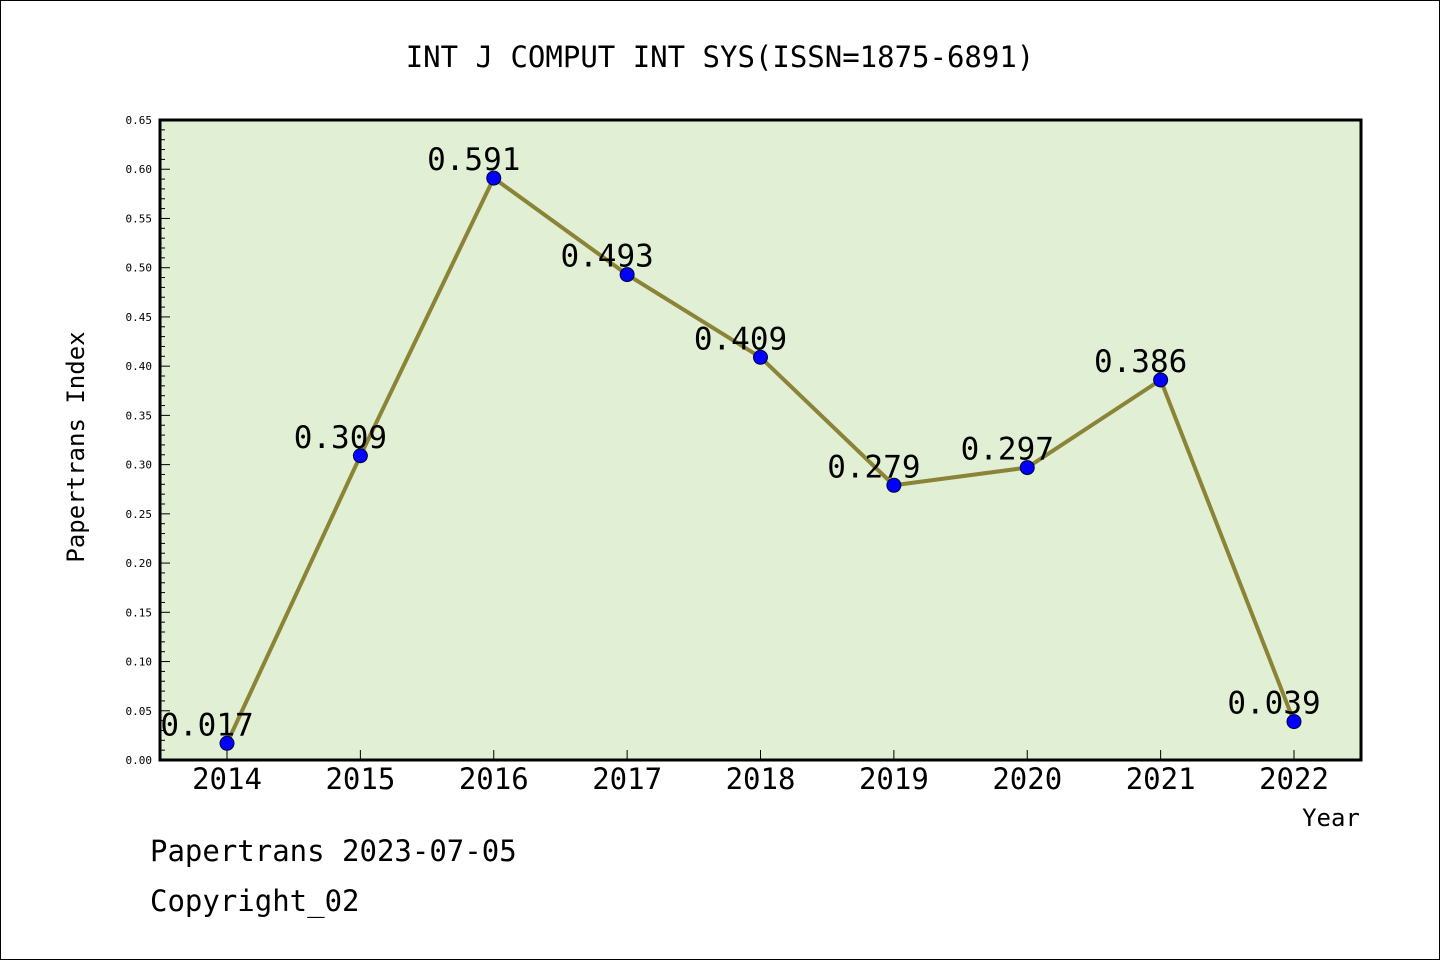 The width and height of the screenshot is (1440, 960). Describe the element at coordinates (139, 366) in the screenshot. I see `y-tick-label: 0.40` at that location.